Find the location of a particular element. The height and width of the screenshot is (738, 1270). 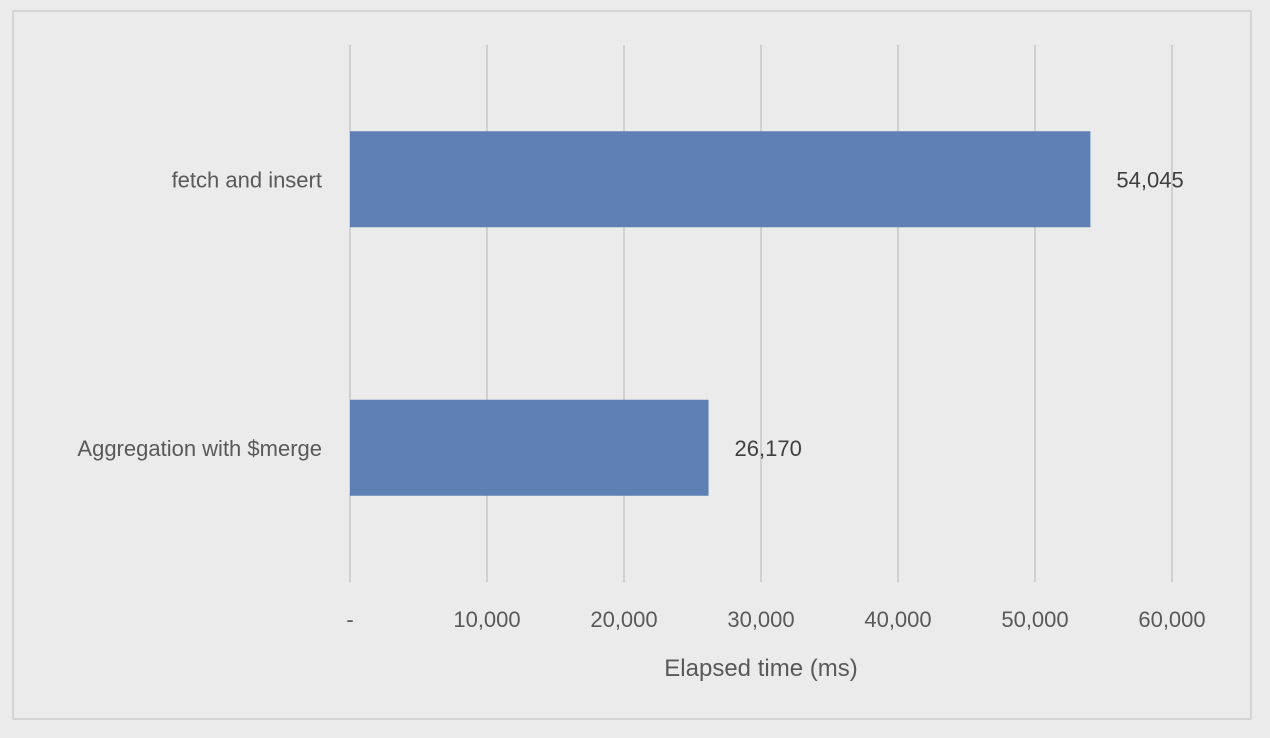

x-tick-label: 40,000 is located at coordinates (897, 619).